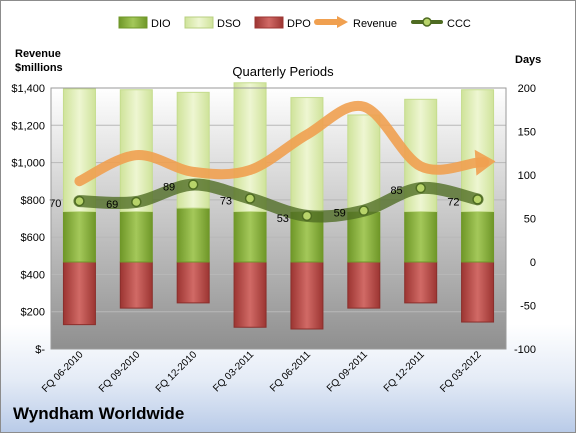 The width and height of the screenshot is (576, 433). What do you see at coordinates (527, 133) in the screenshot?
I see `right-axis-tick-label: 150` at bounding box center [527, 133].